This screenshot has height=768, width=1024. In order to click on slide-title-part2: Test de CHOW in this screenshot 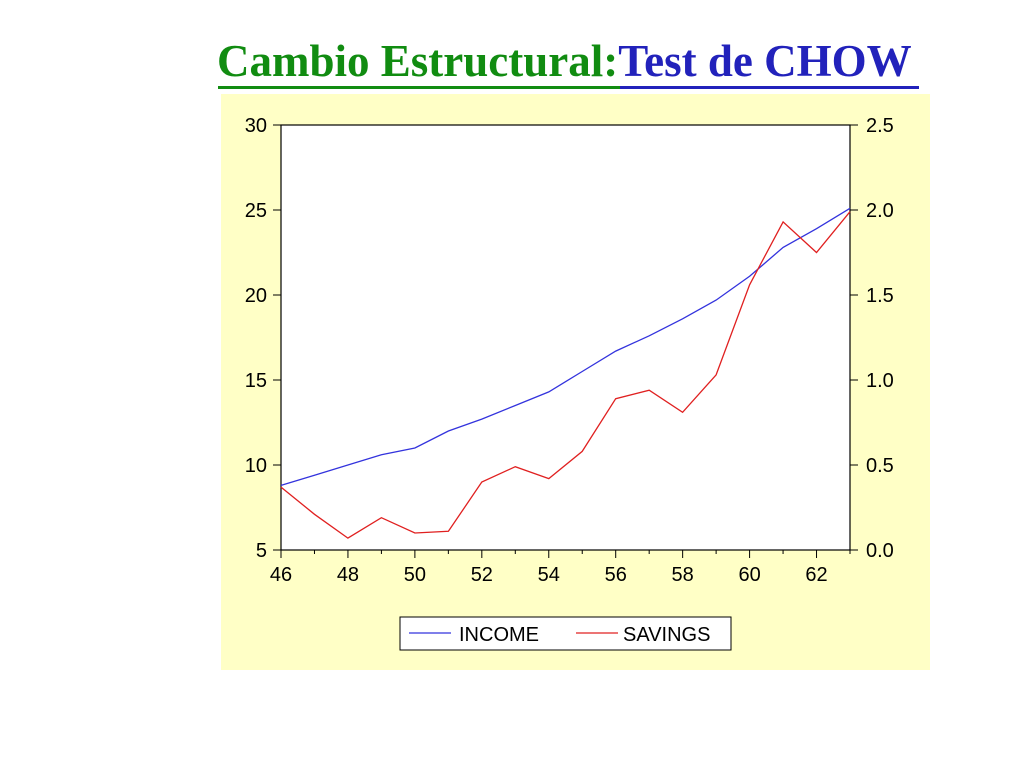, I will do `click(765, 61)`.